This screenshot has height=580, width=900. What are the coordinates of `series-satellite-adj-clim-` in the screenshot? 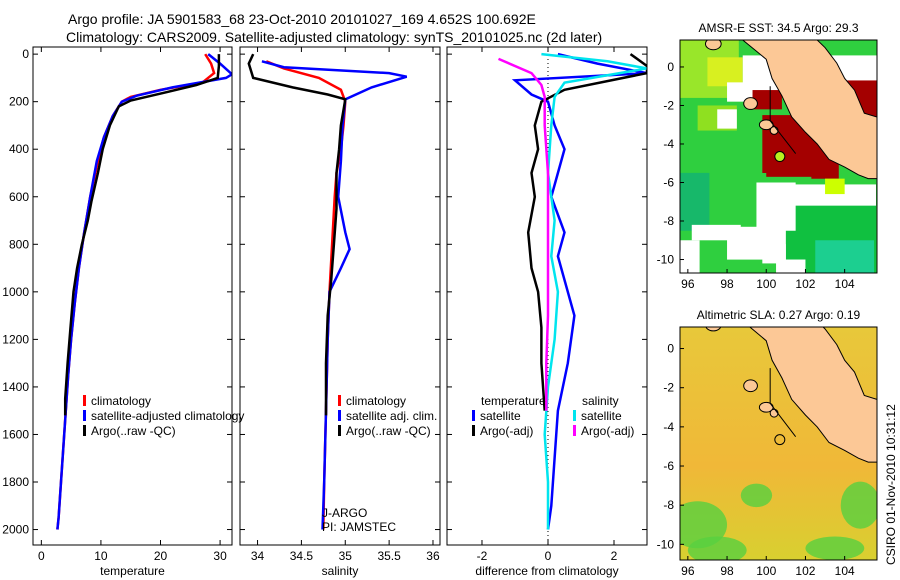 It's located at (334, 295).